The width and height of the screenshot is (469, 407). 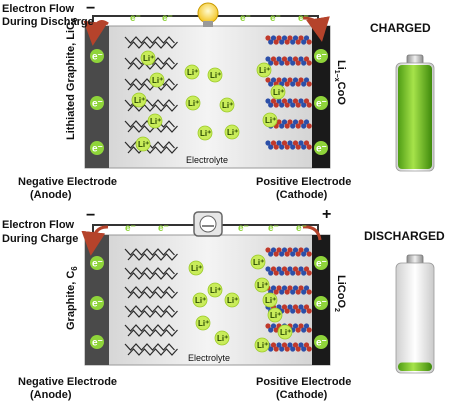 What do you see at coordinates (303, 382) in the screenshot?
I see `bottom-positive-electrode-label: Positive Electrode` at bounding box center [303, 382].